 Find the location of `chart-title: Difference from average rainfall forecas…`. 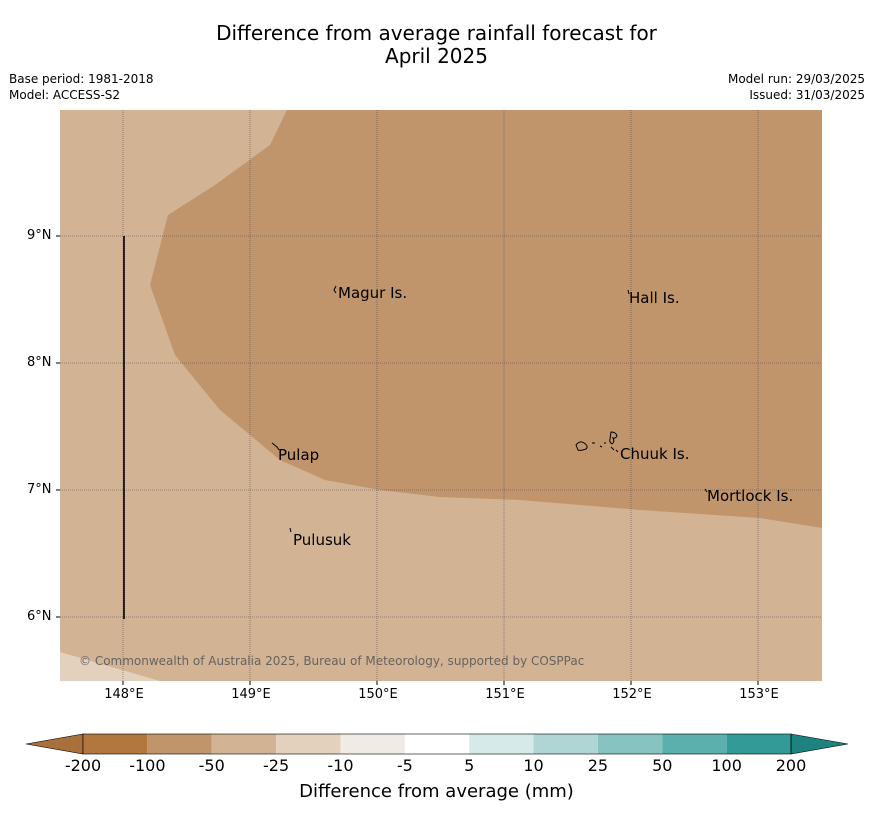

chart-title: Difference from average rainfall forecas… is located at coordinates (436, 45).